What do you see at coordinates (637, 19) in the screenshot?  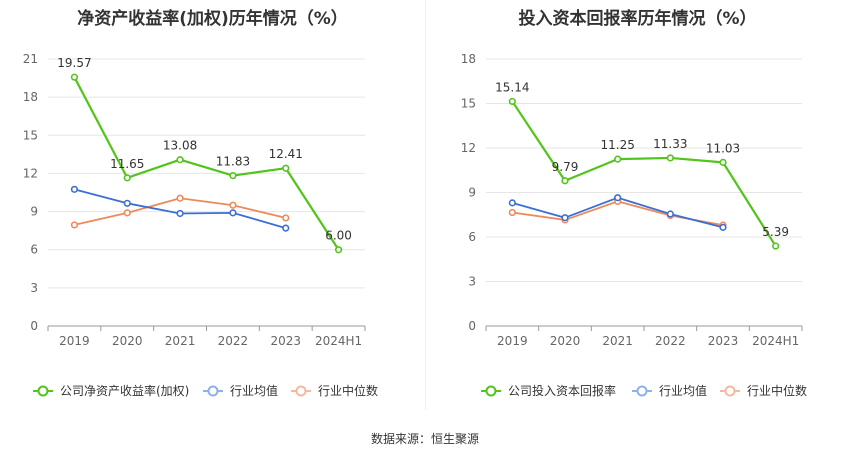 I see `chart-title-roic: 投入资本回报率历年情况（%）` at bounding box center [637, 19].